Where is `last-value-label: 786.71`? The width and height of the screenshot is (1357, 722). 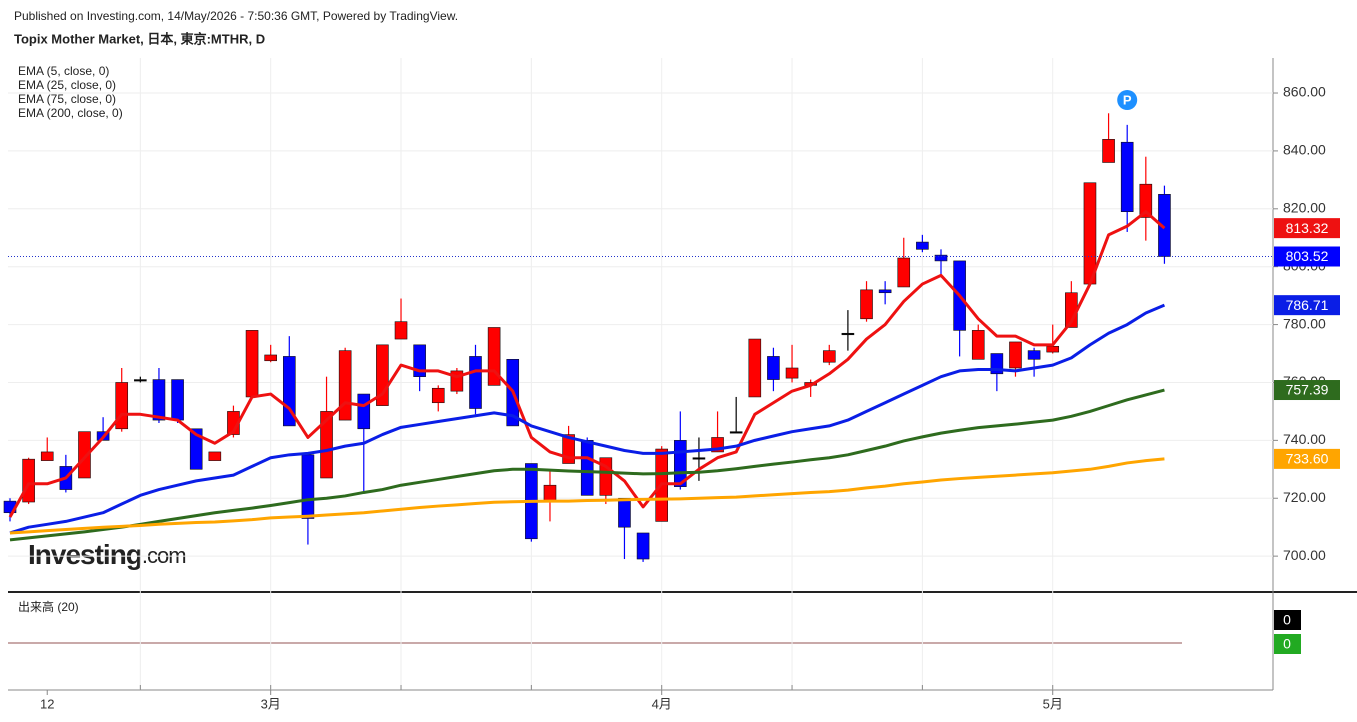
last-value-label: 786.71 is located at coordinates (1307, 305).